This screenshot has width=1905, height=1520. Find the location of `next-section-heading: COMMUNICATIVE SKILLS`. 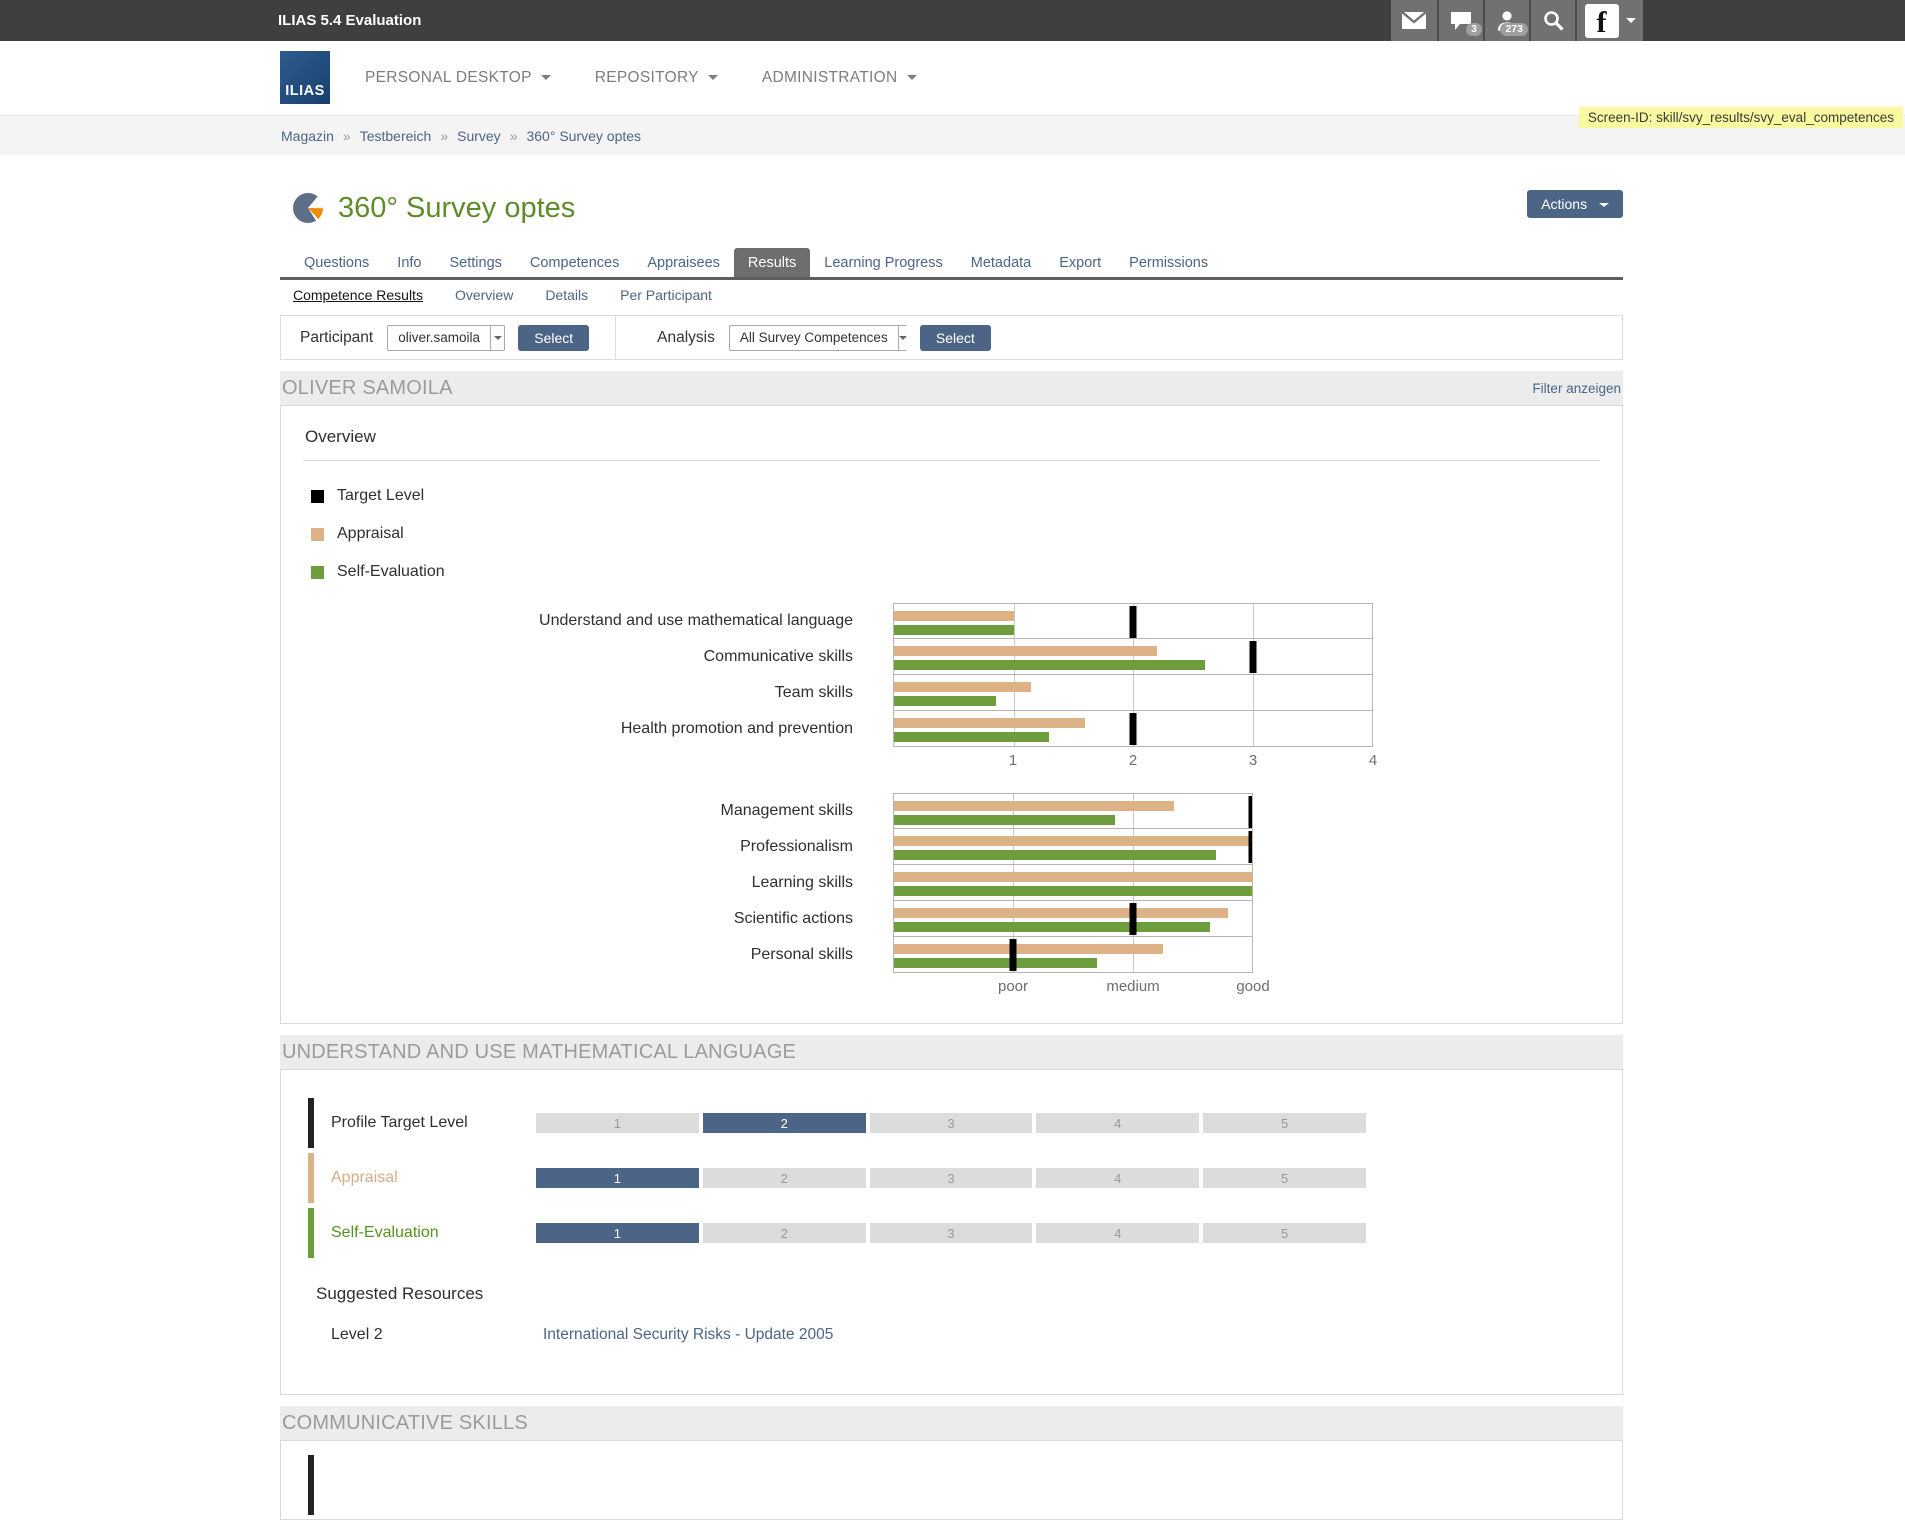

next-section-heading: COMMUNICATIVE SKILLS is located at coordinates (405, 1422).